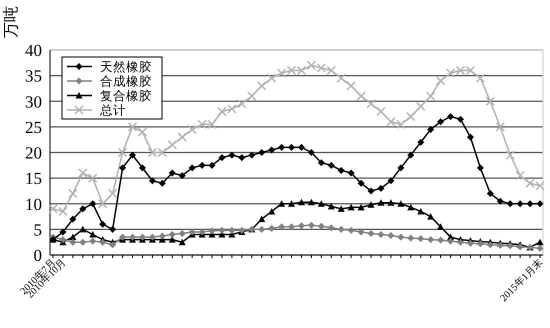  I want to click on y-tick-label: 10, so click(33, 204).